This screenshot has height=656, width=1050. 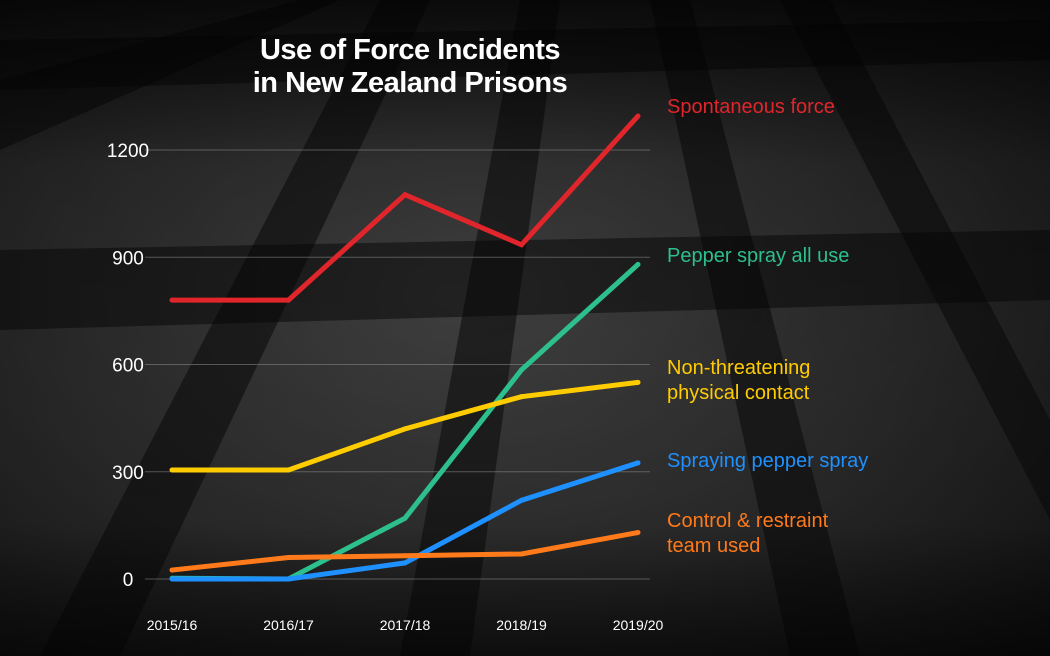 I want to click on series-label: Spraying pepper spray, so click(x=767, y=461).